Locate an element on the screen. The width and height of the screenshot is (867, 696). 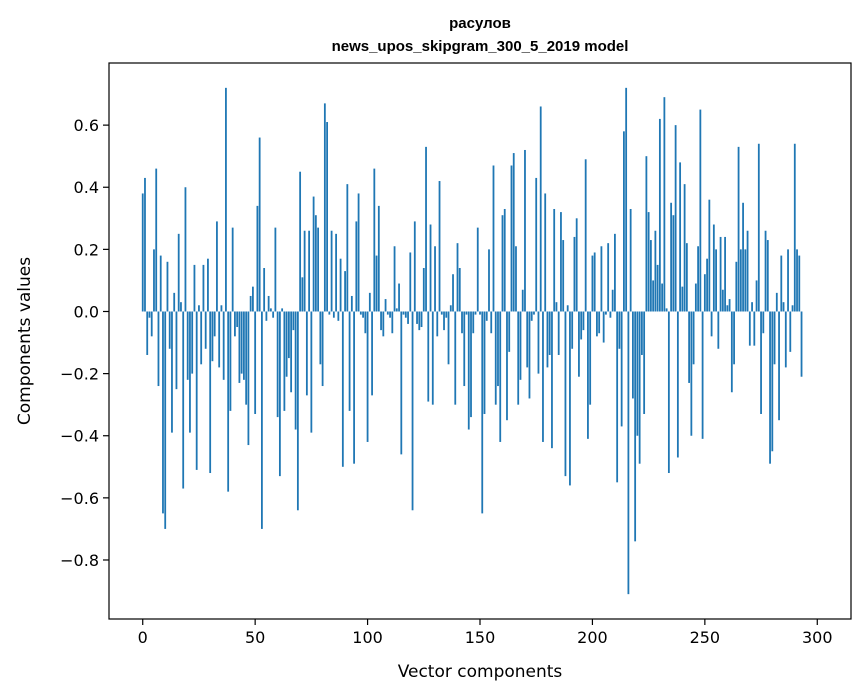
y-tick-label: 0.6 is located at coordinates (86, 125).